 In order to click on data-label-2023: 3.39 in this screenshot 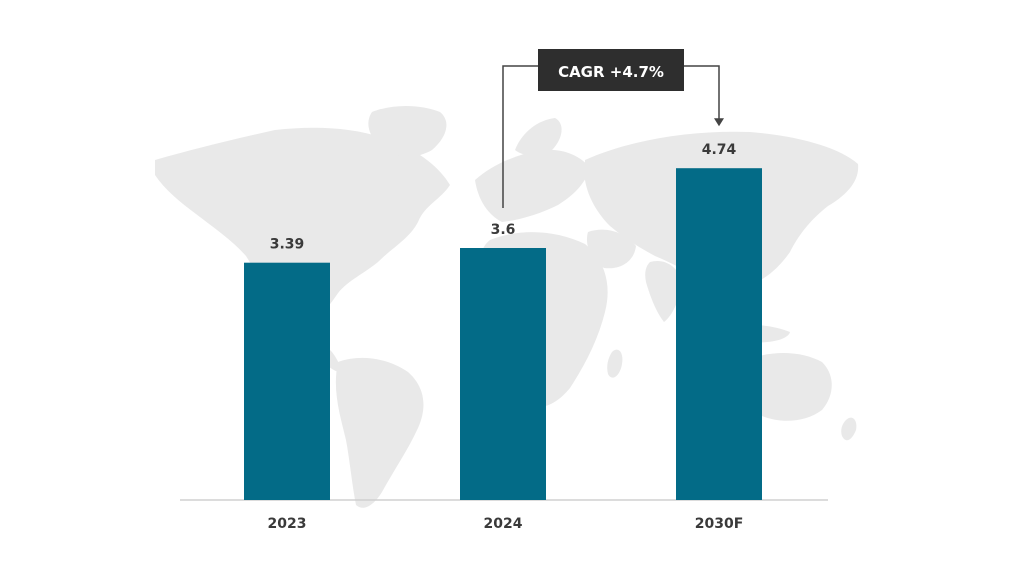, I will do `click(287, 245)`.